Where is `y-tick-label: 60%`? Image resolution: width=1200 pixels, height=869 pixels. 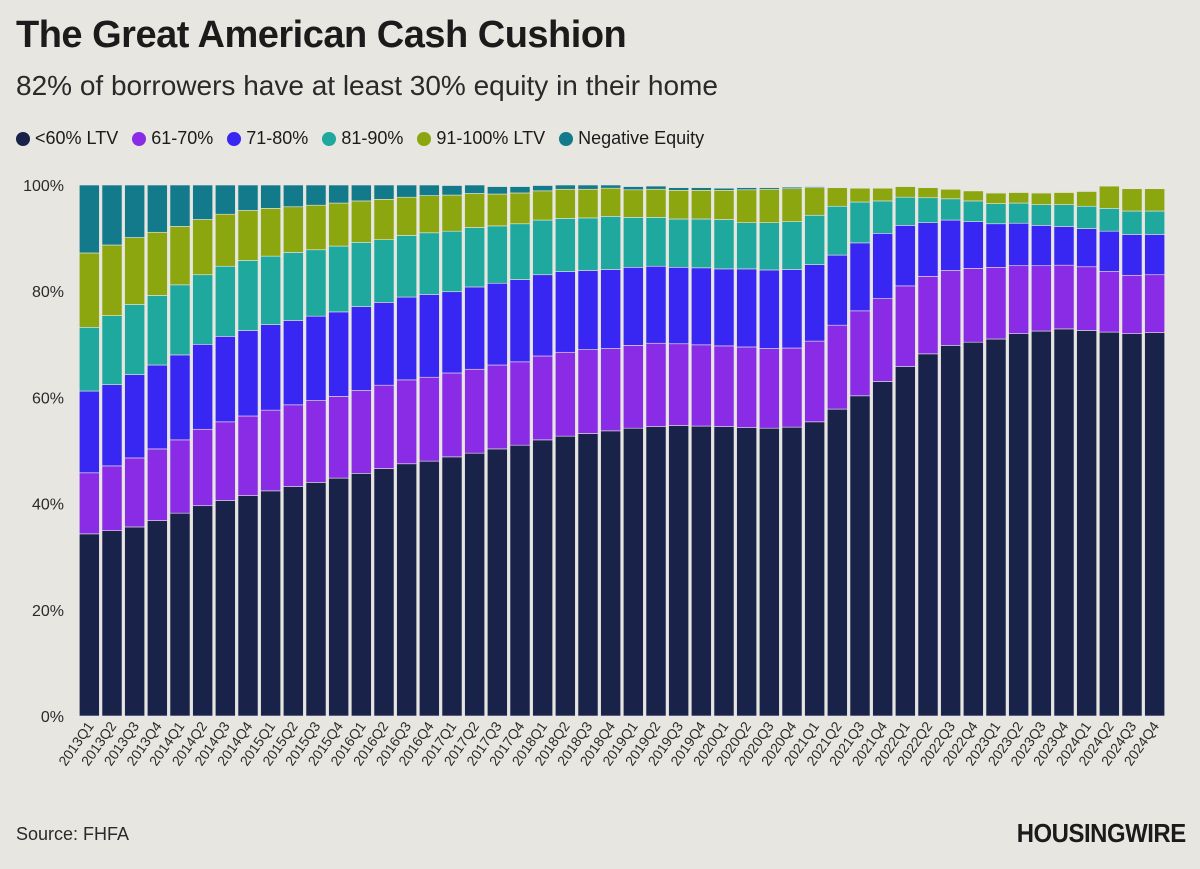
y-tick-label: 60% is located at coordinates (48, 398).